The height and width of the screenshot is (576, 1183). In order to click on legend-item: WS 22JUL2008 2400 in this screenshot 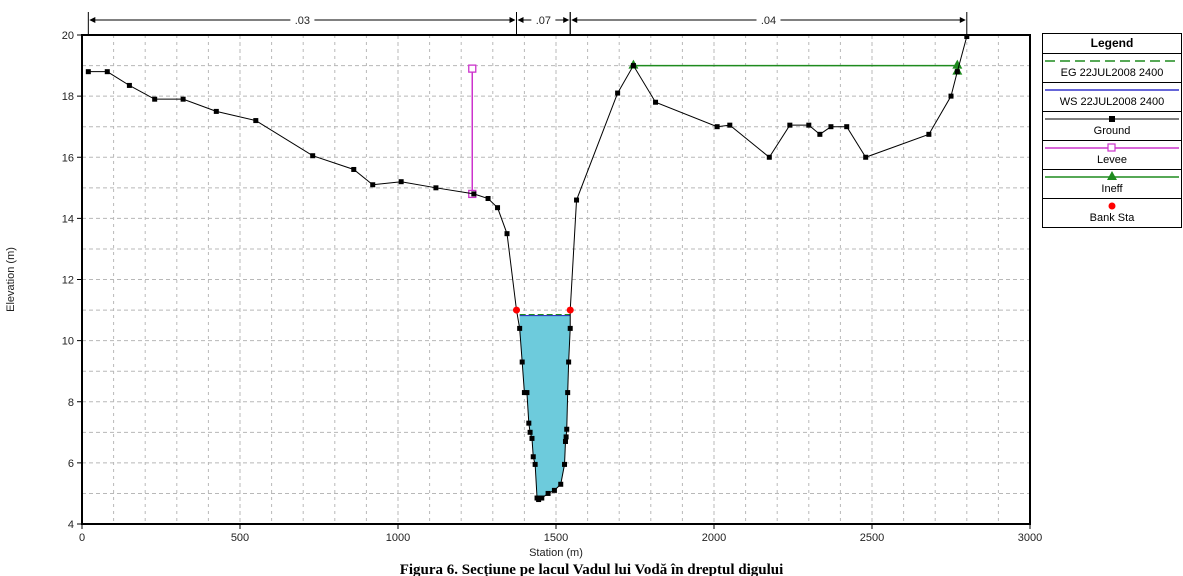, I will do `click(1112, 97)`.